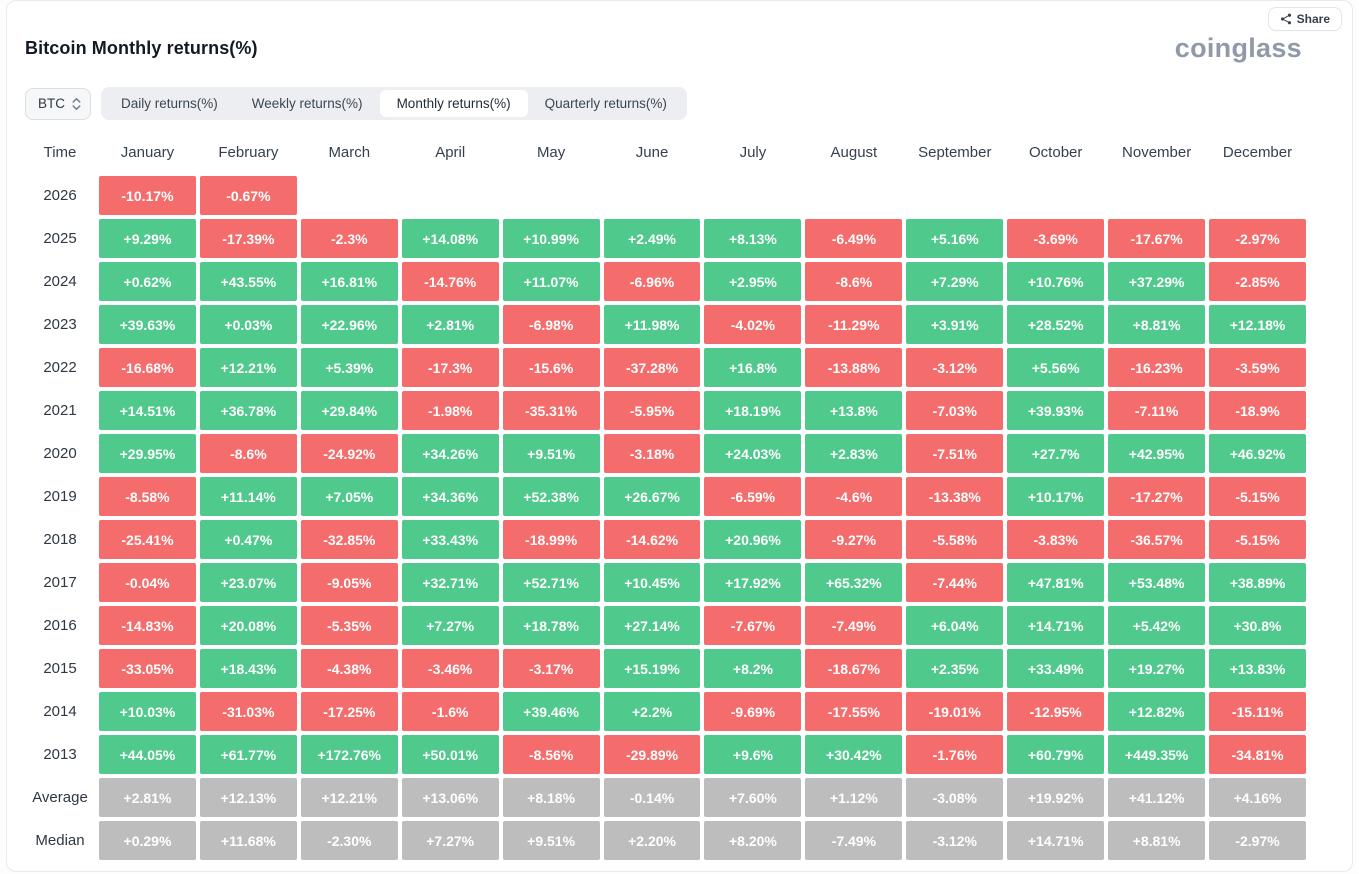 This screenshot has height=874, width=1359. I want to click on return-cell: -24.92%, so click(349, 453).